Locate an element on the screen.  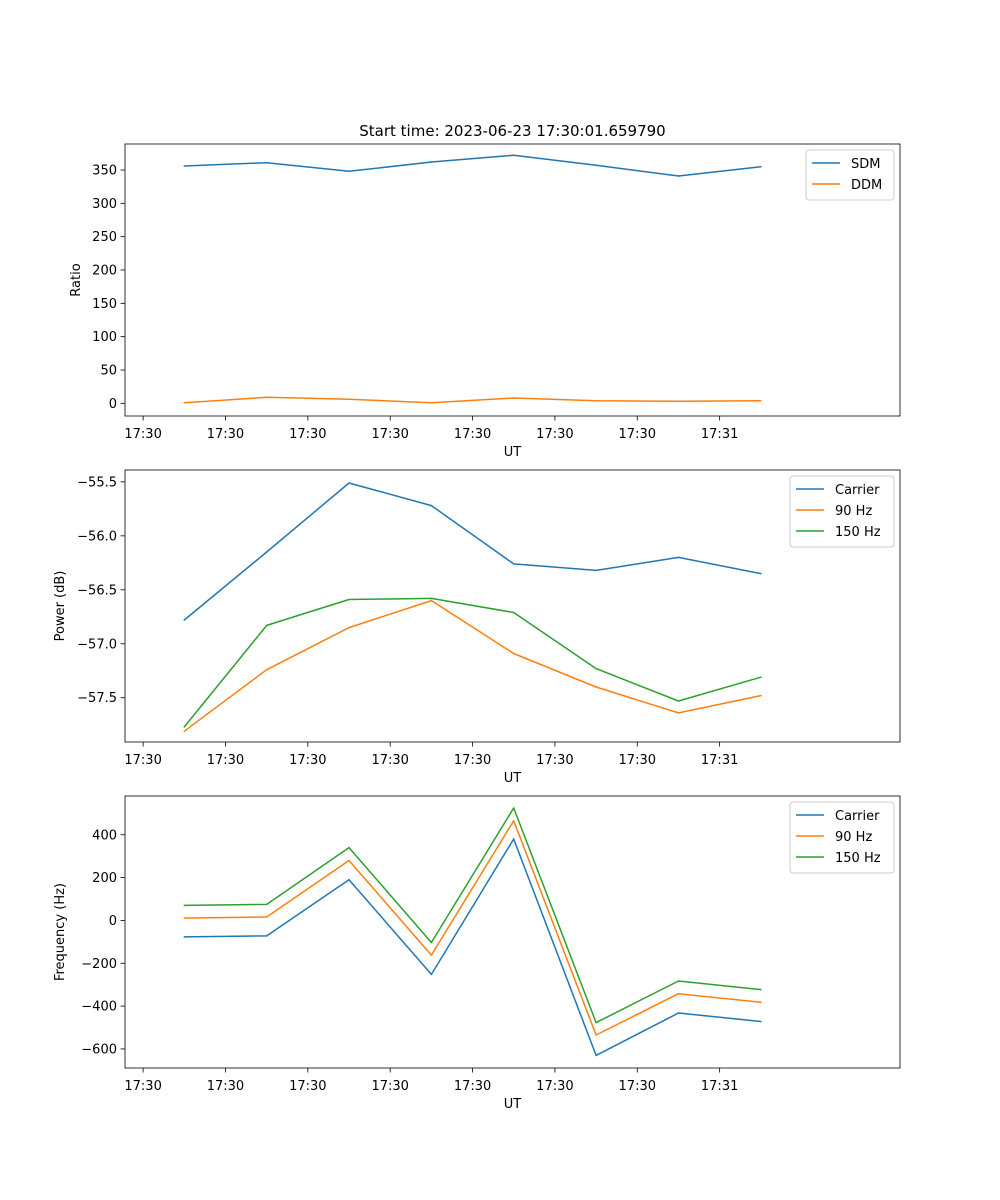
power-legend-box is located at coordinates (842, 511).